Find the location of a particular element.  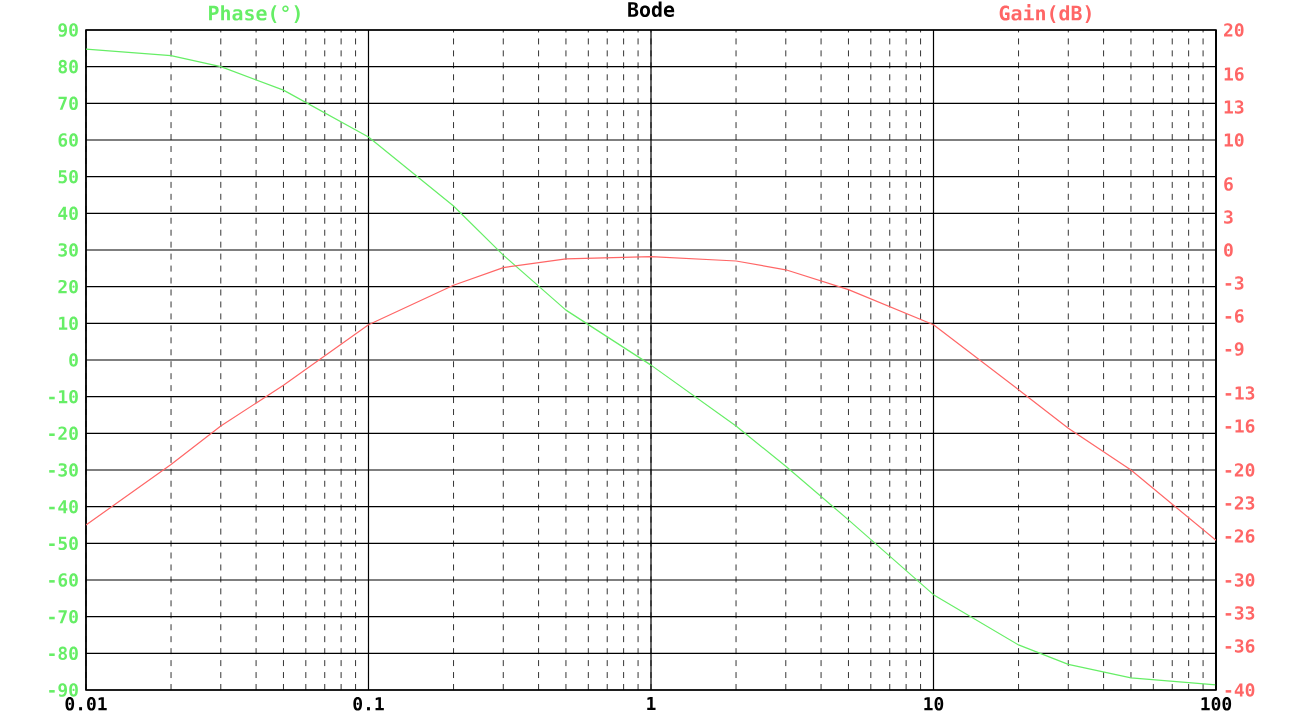

y-tick-label: -20 is located at coordinates (63, 433).